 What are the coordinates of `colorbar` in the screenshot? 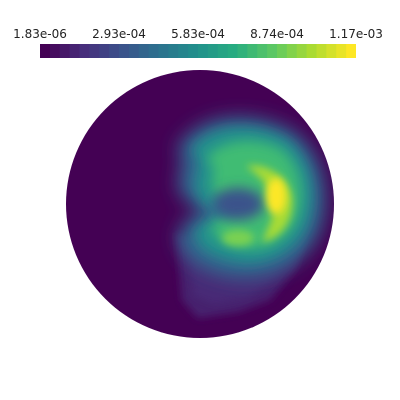 It's located at (198, 51).